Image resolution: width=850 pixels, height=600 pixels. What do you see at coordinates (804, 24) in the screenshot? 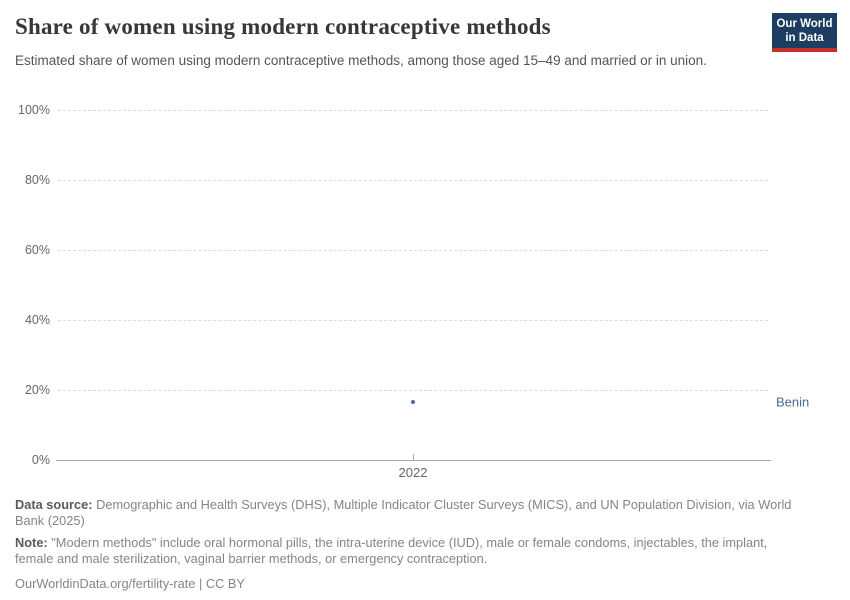
I see `owid-logo-line1: Our World` at bounding box center [804, 24].